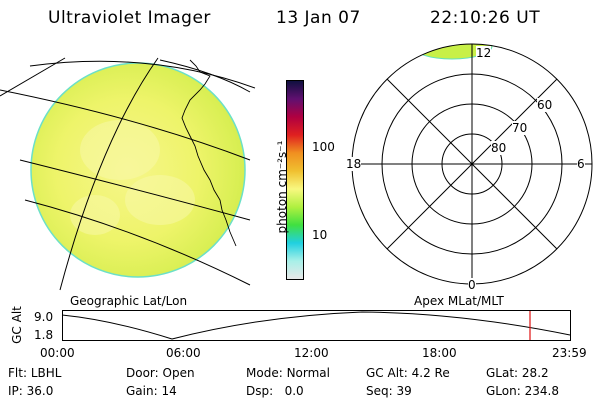 Image resolution: width=600 pixels, height=400 pixels. What do you see at coordinates (17, 325) in the screenshot?
I see `alt-ylabel: GC Alt` at bounding box center [17, 325].